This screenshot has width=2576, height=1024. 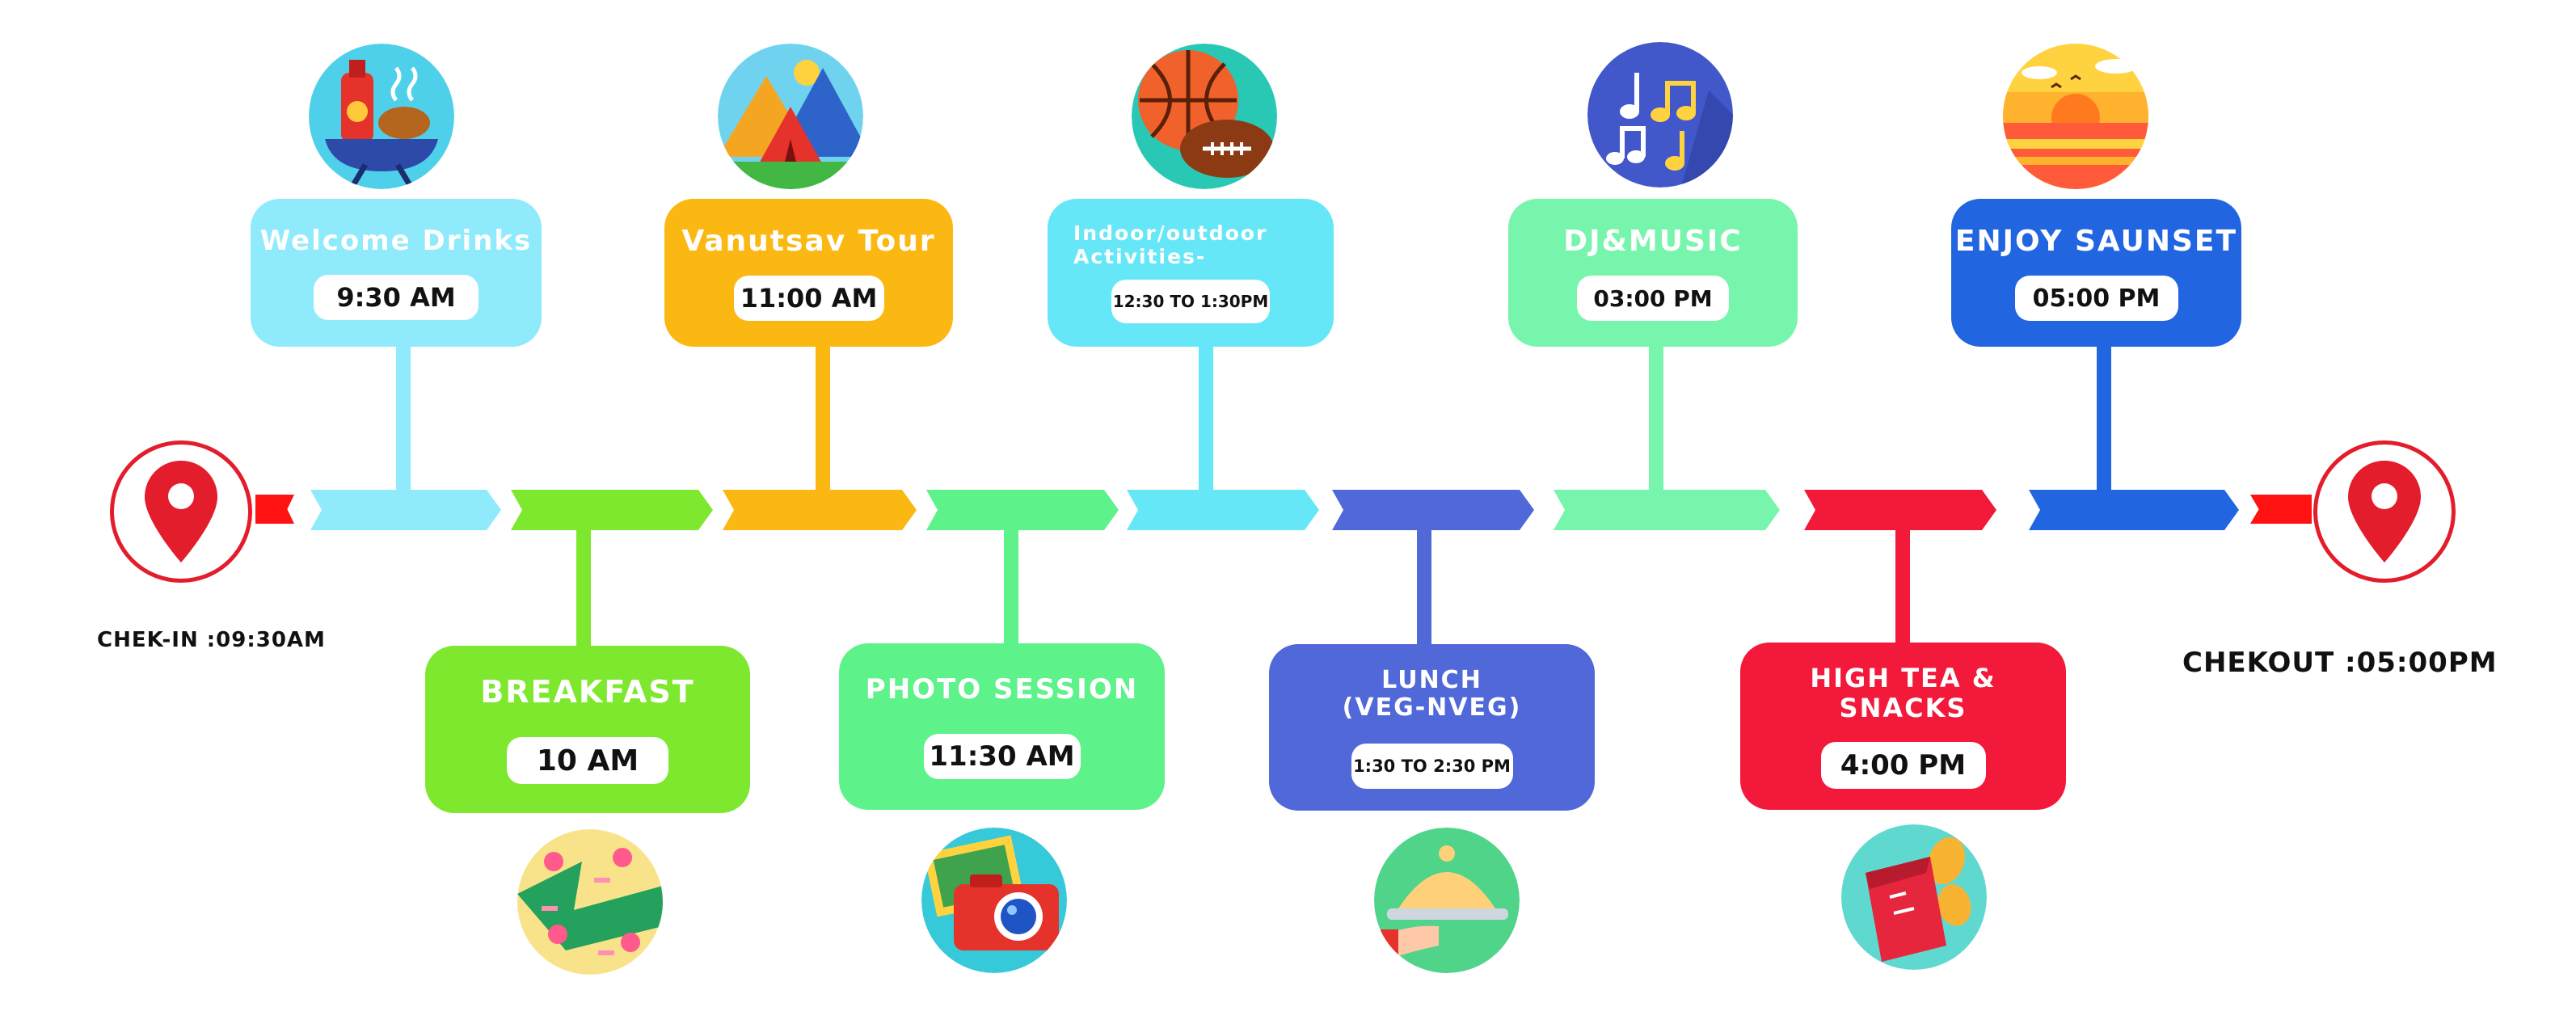 I want to click on event-title: LUNCH (VEG-NVEG), so click(x=1432, y=693).